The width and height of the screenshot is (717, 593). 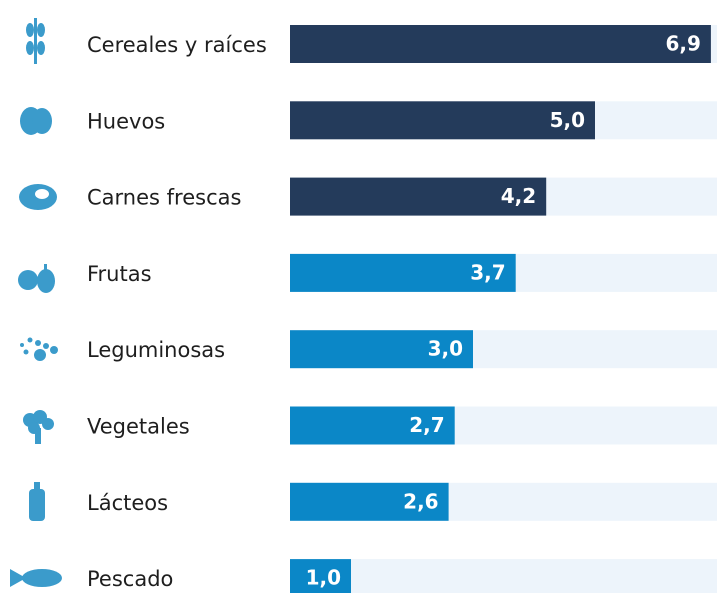 I want to click on icon-dairy, so click(x=37, y=501).